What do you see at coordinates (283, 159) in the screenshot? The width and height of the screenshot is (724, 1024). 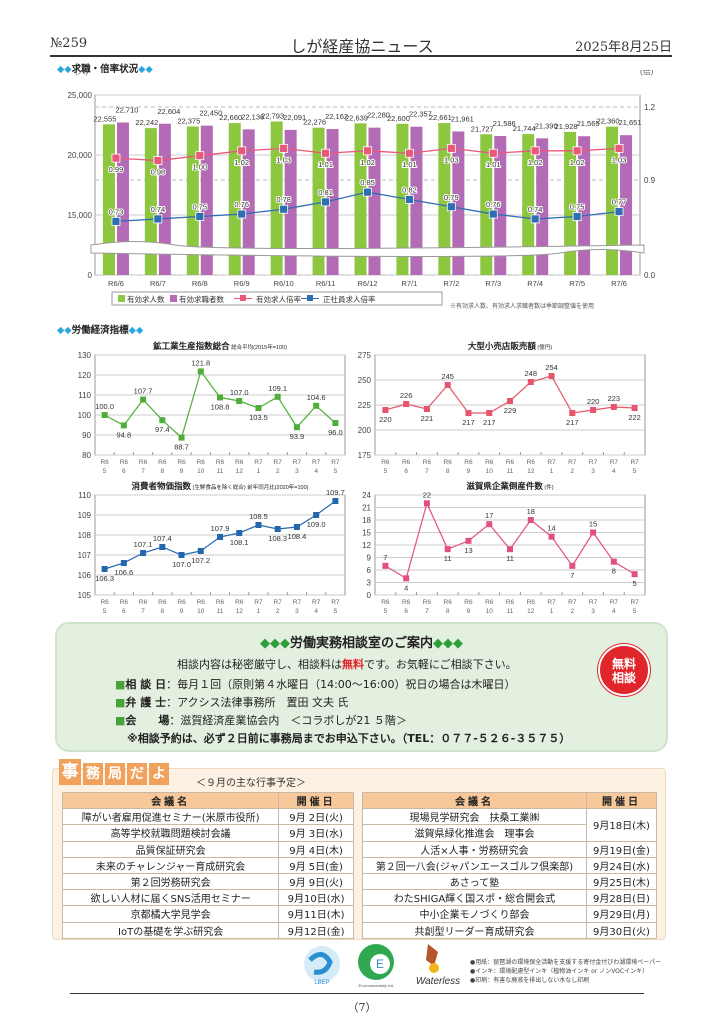 I see `point-value-label: 1.03` at bounding box center [283, 159].